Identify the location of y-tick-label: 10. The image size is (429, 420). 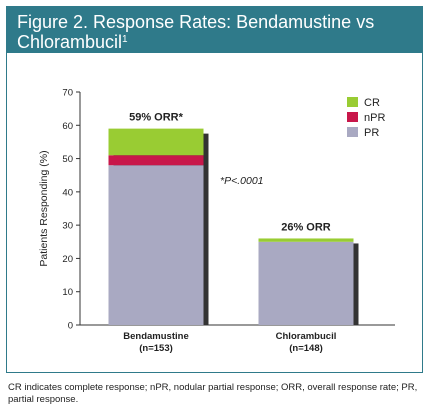
(67, 292).